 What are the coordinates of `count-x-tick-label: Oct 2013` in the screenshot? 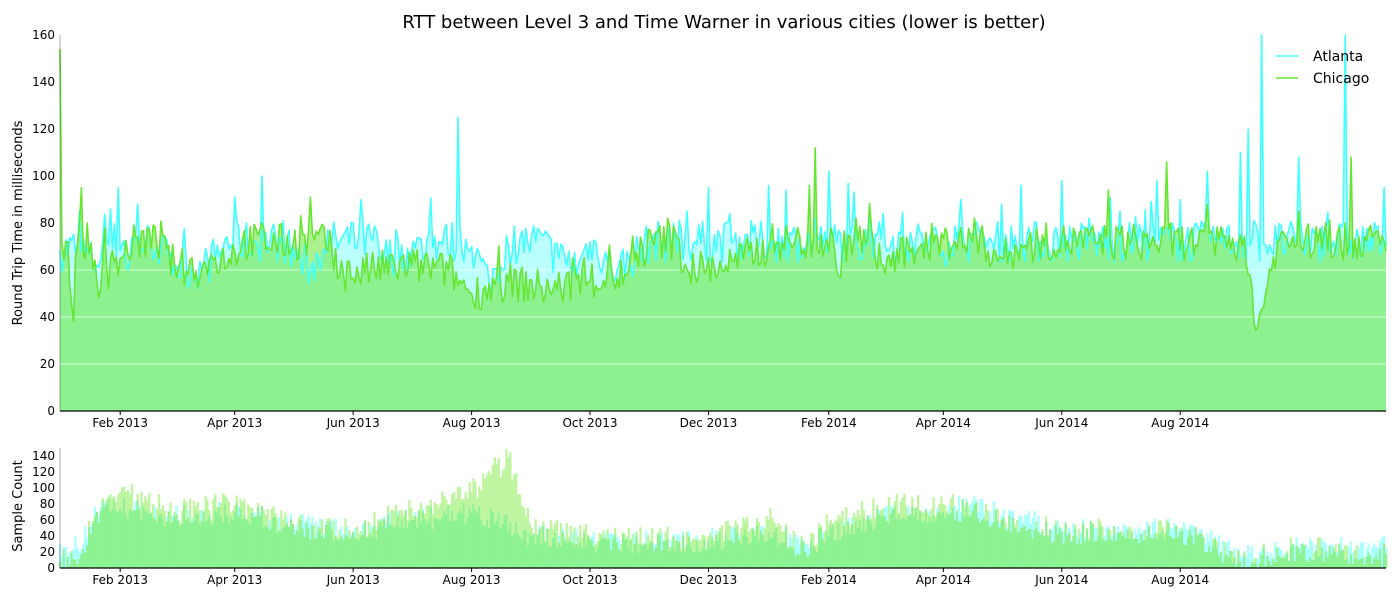 It's located at (589, 580).